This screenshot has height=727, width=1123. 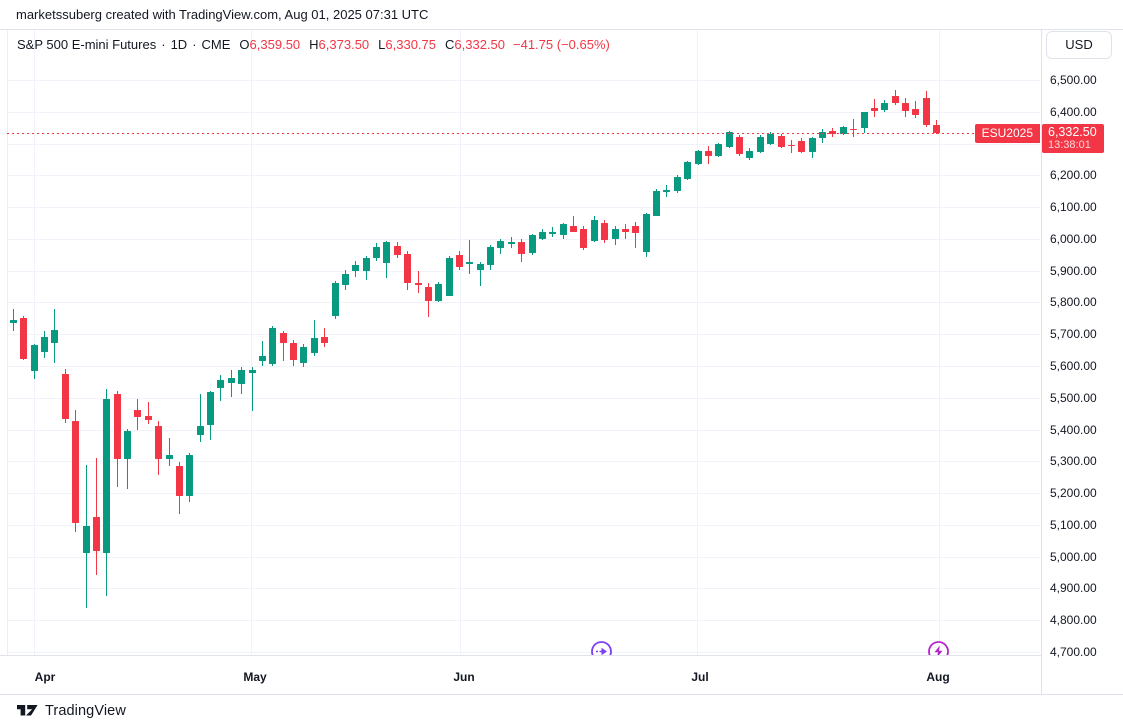 I want to click on interval-label: 1D, so click(x=179, y=44).